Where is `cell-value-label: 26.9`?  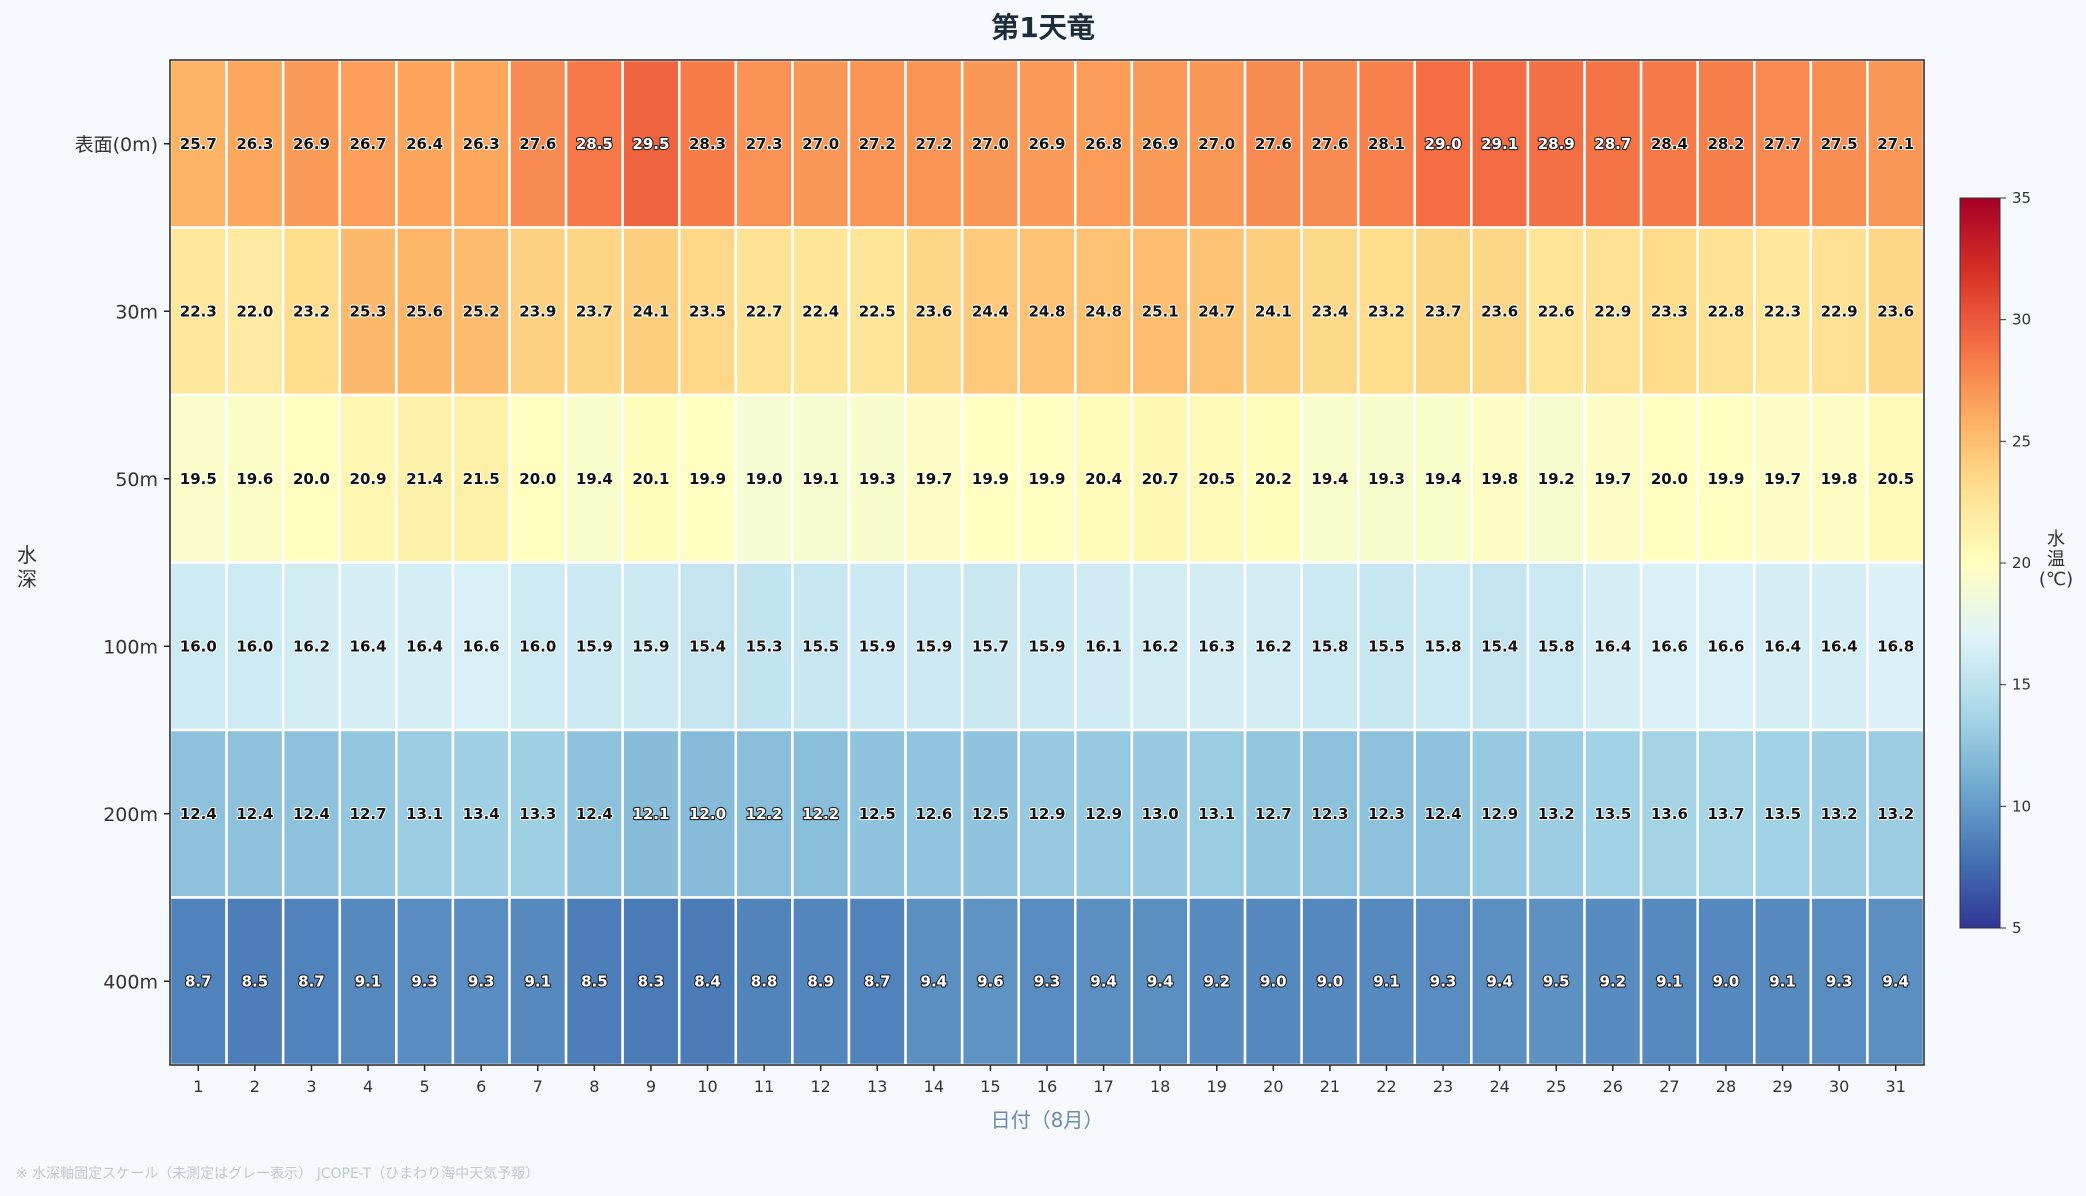
cell-value-label: 26.9 is located at coordinates (1046, 144).